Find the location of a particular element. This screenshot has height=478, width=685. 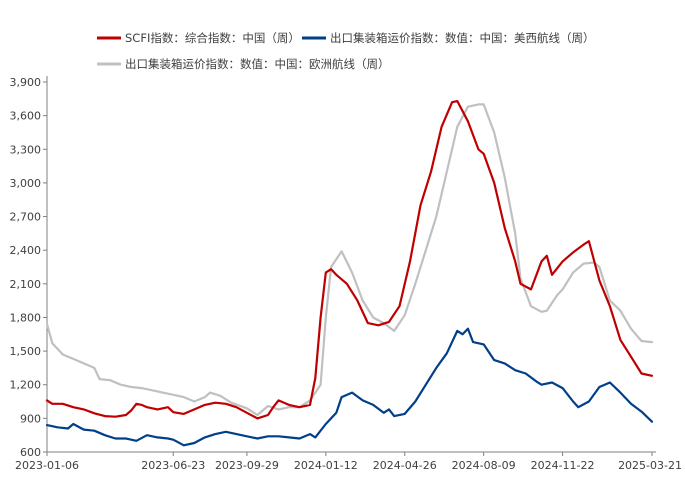

legend-item-us-west: 出口集装箱运价指数：数值：中国：美西航线（周） is located at coordinates (448, 38).